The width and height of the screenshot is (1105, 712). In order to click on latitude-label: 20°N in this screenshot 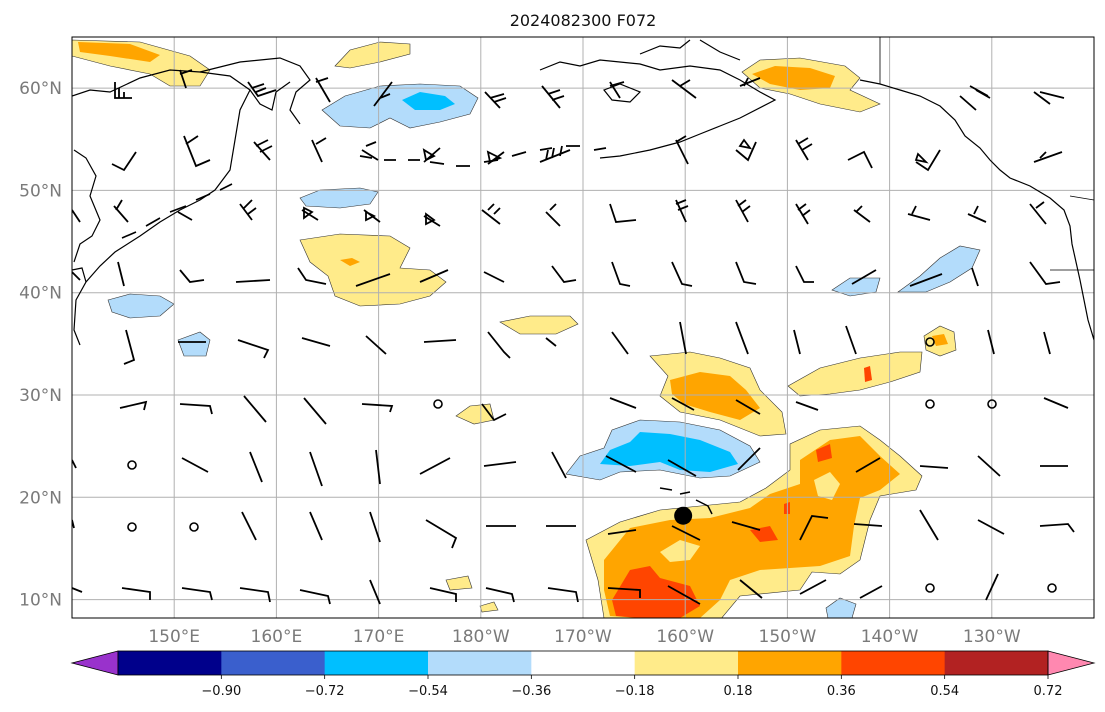, I will do `click(40, 498)`.